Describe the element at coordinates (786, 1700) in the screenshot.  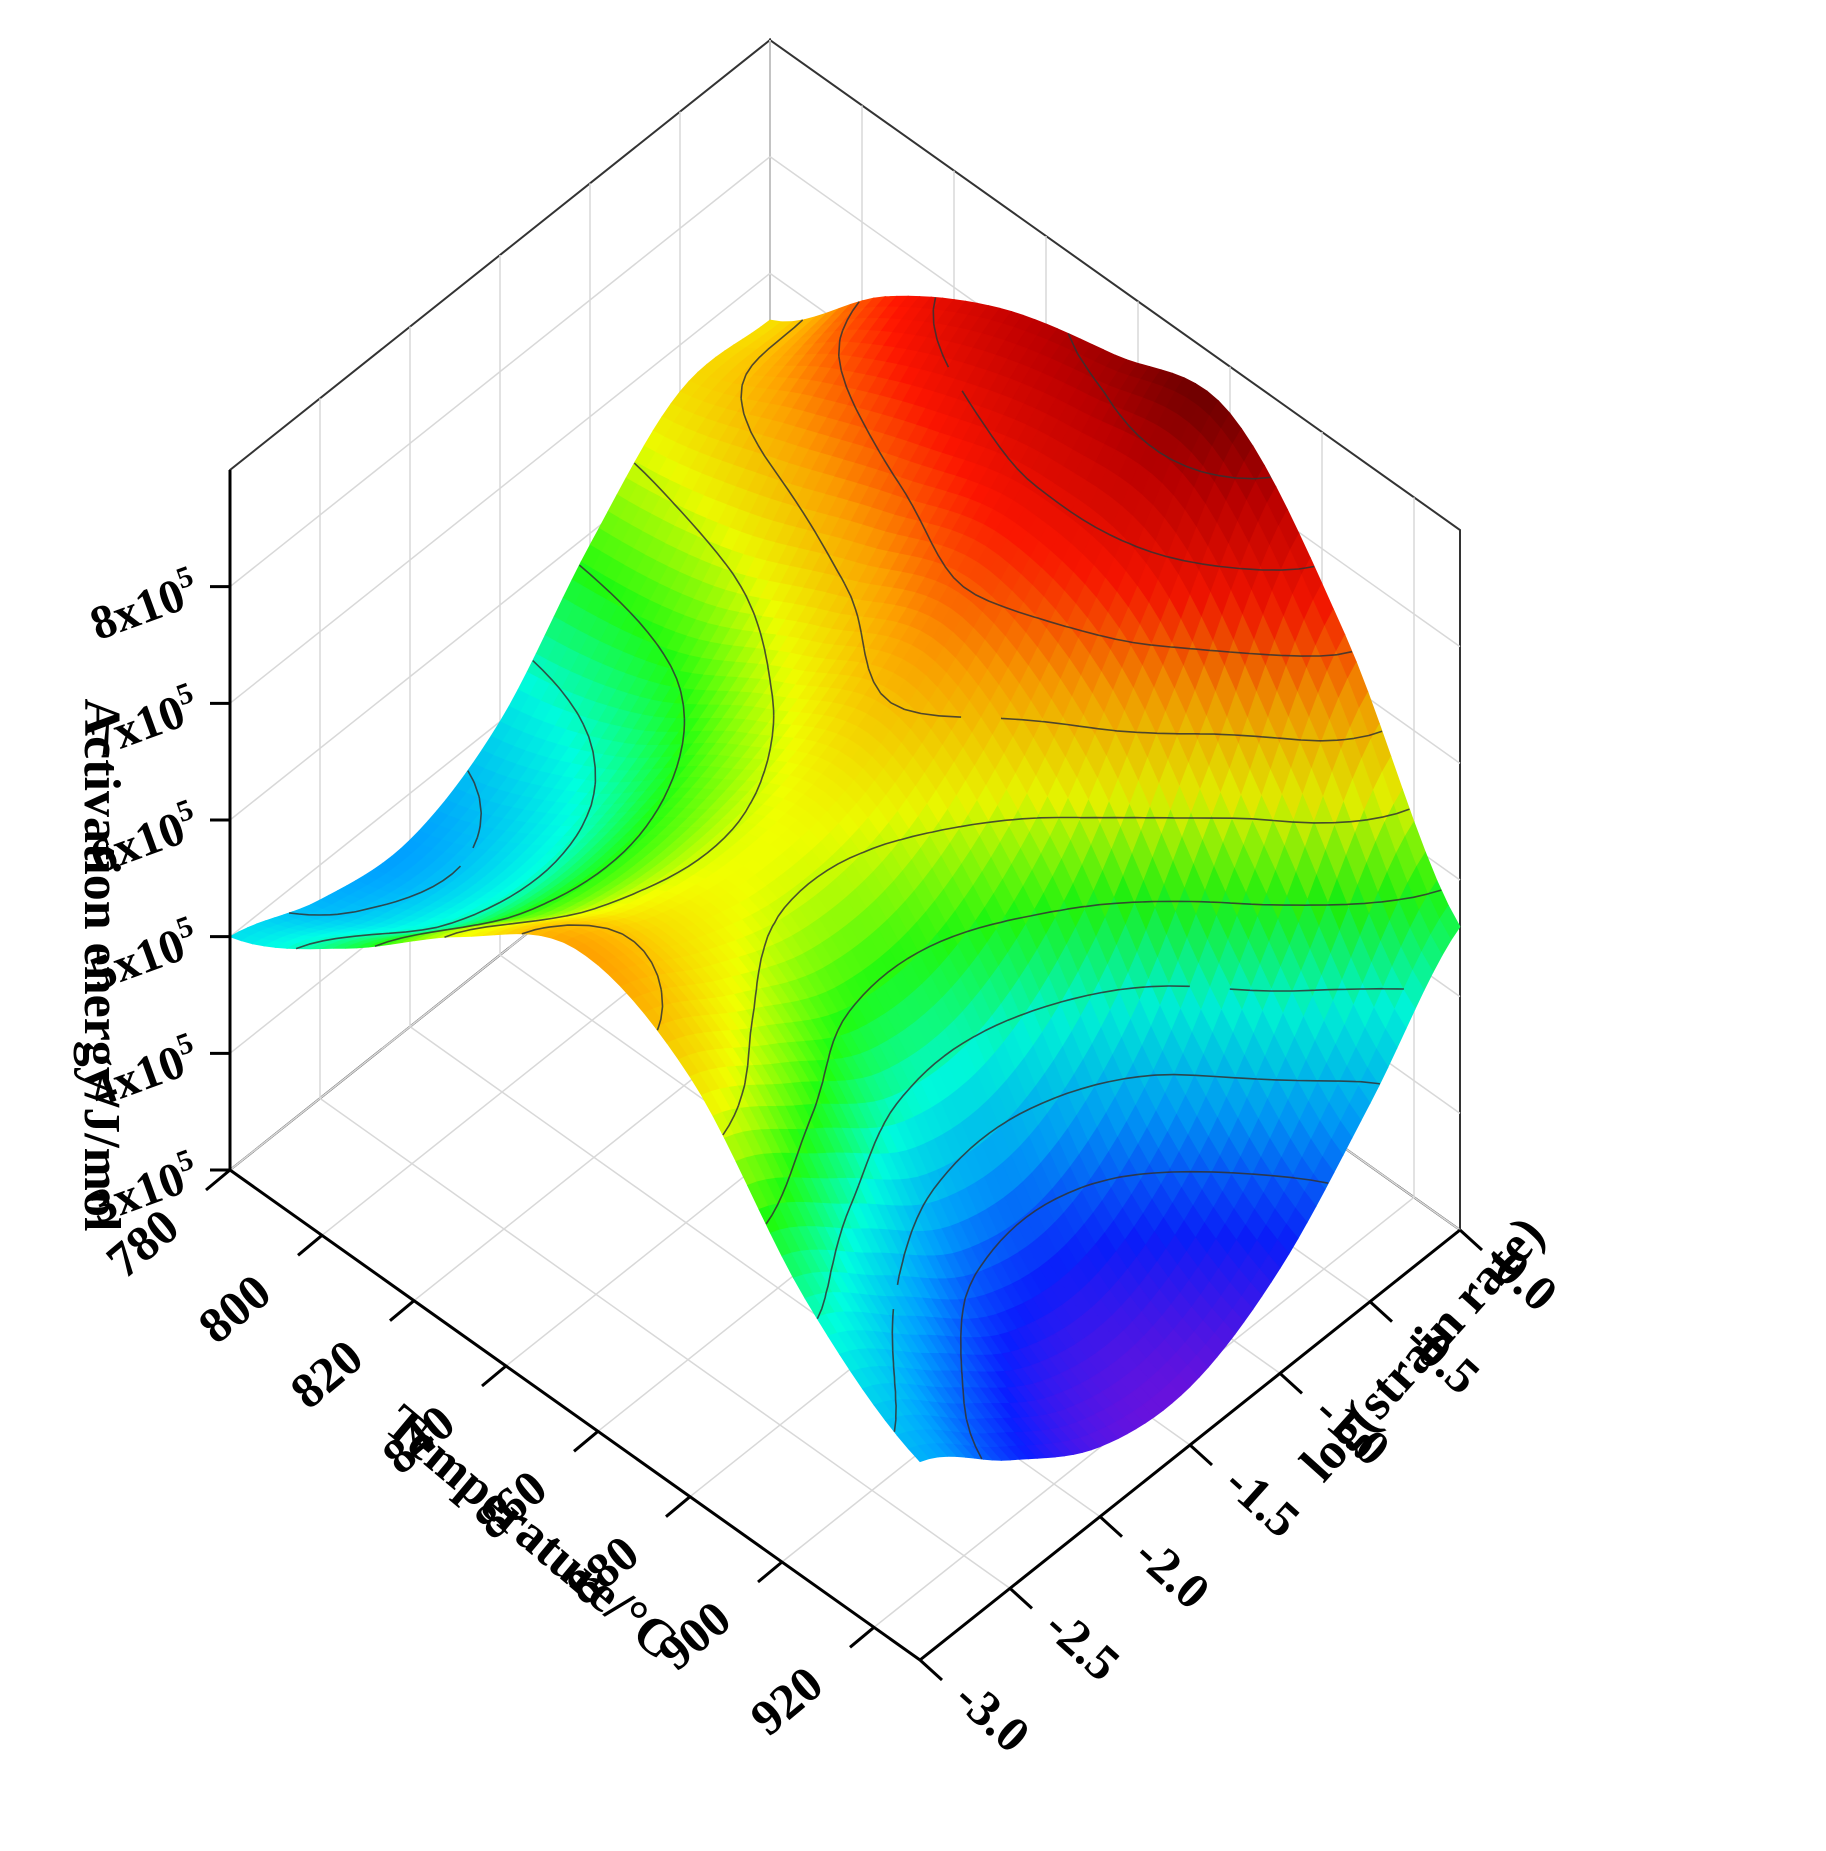
I see `x-tick-label: 920` at that location.